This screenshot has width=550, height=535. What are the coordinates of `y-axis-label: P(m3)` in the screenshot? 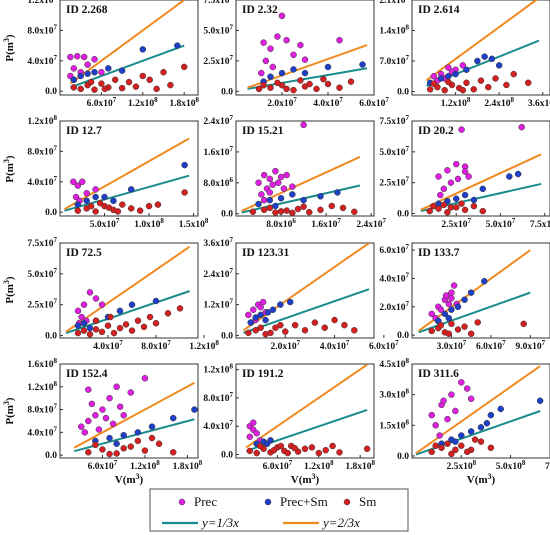 It's located at (9, 48).